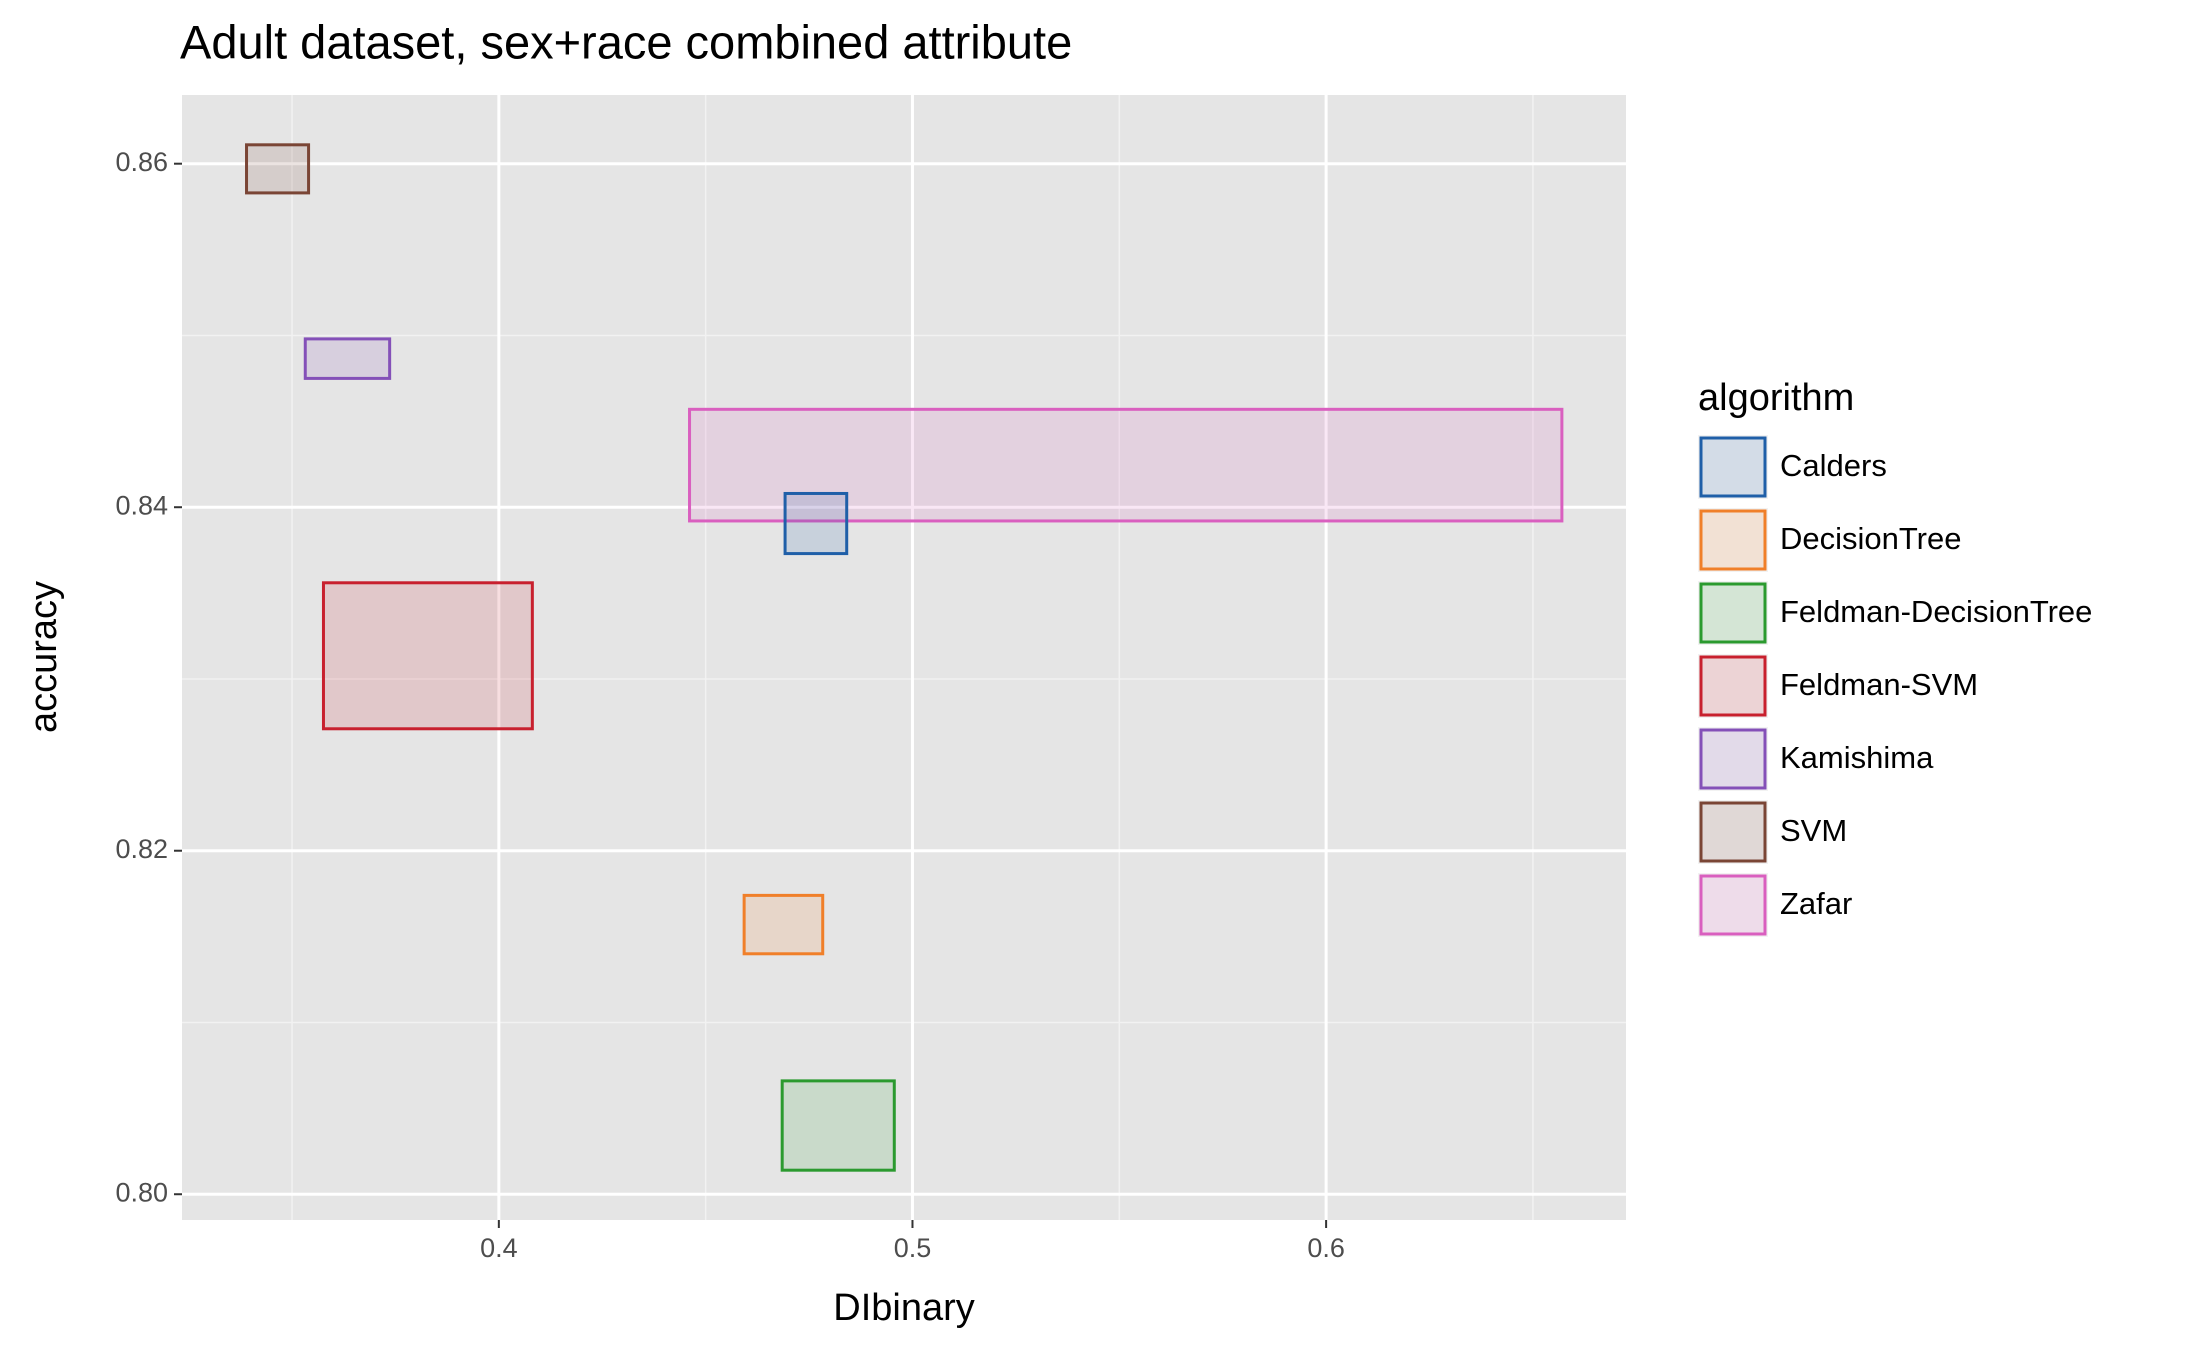 This screenshot has height=1351, width=2187. Describe the element at coordinates (44, 657) in the screenshot. I see `y-axis-label: accuracy` at that location.